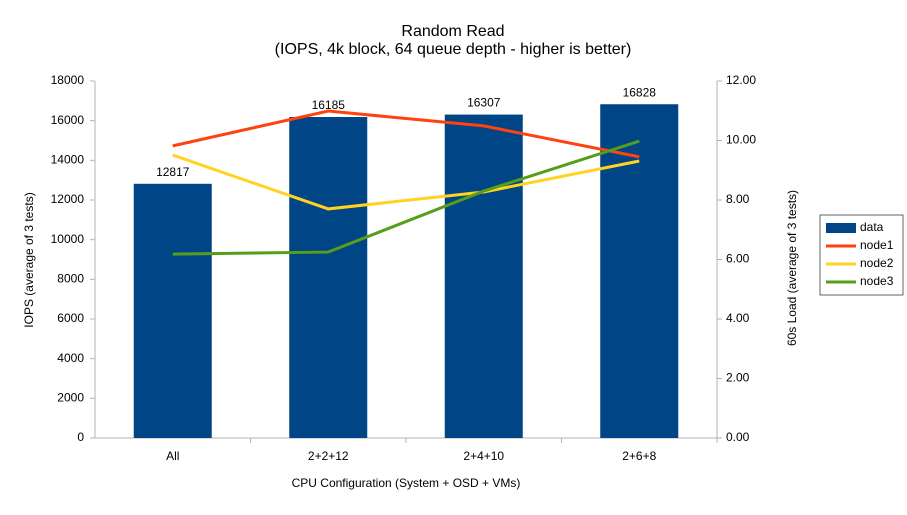 The width and height of the screenshot is (907, 515). I want to click on x-tick-label: 2+2+12, so click(328, 456).